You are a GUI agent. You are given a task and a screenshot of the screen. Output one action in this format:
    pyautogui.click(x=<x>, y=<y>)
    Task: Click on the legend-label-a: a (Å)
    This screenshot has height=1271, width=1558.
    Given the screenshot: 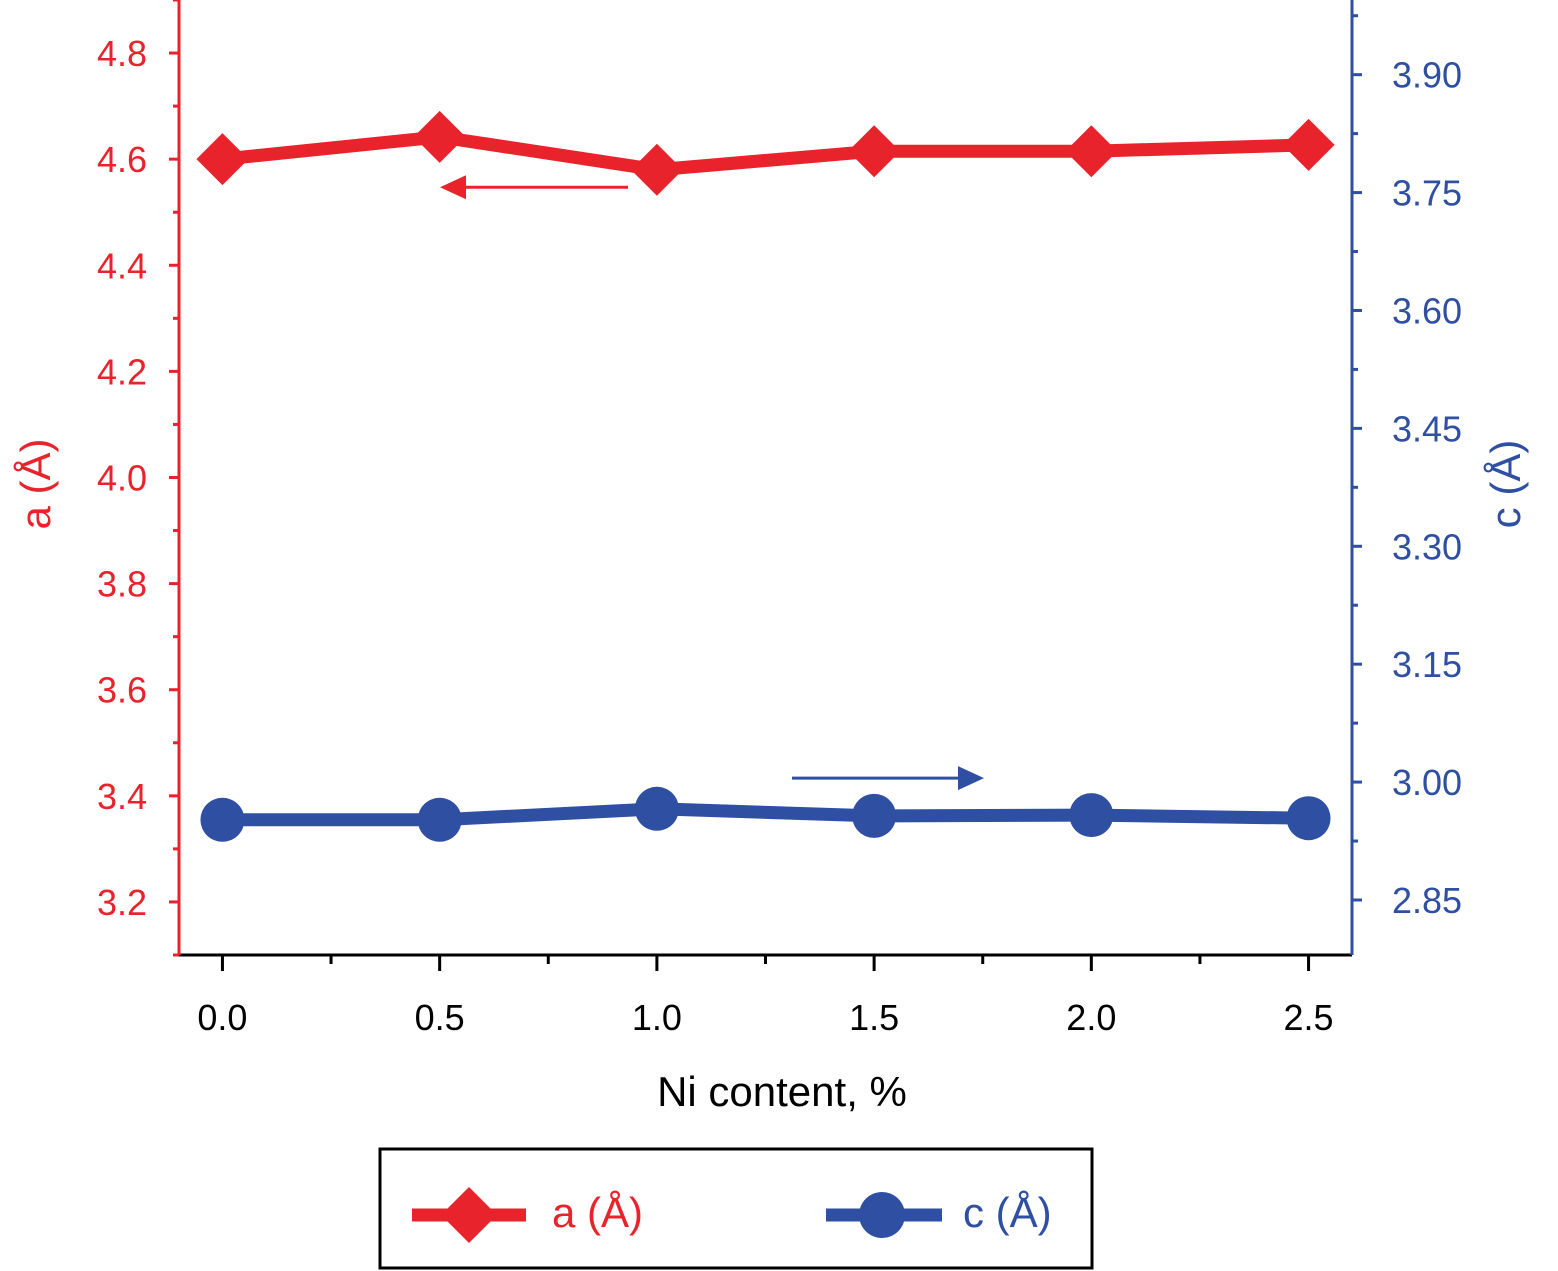 What is the action you would take?
    pyautogui.click(x=597, y=1212)
    